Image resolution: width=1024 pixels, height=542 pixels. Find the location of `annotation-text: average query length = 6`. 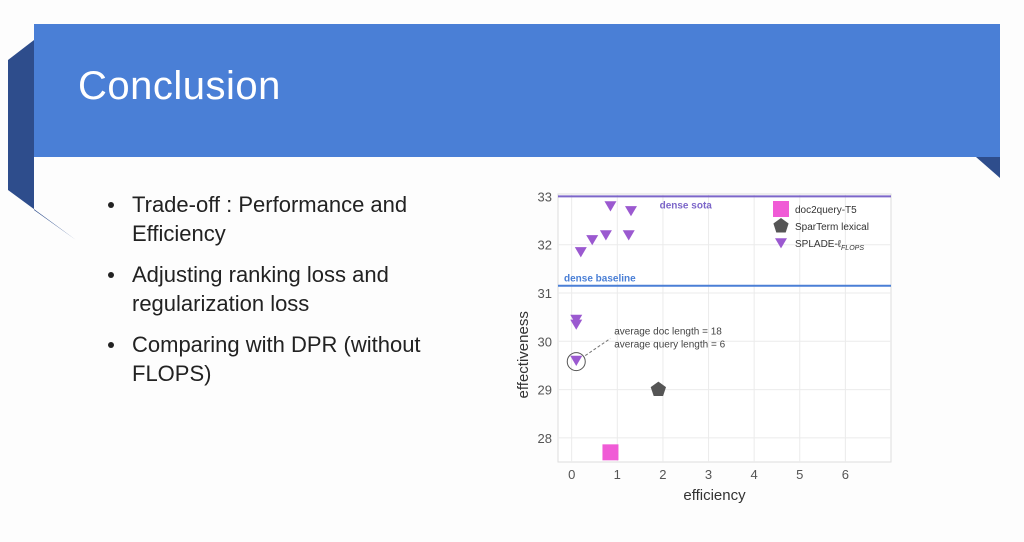

annotation-text: average query length = 6 is located at coordinates (669, 345).